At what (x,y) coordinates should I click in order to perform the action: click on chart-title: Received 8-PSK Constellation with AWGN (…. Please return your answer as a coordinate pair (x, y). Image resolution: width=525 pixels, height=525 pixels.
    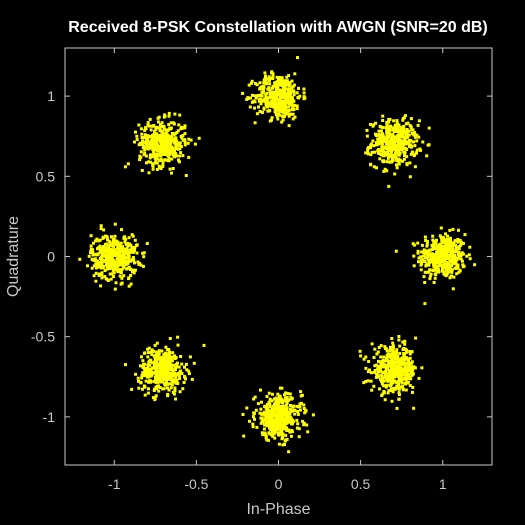
    Looking at the image, I should click on (277, 27).